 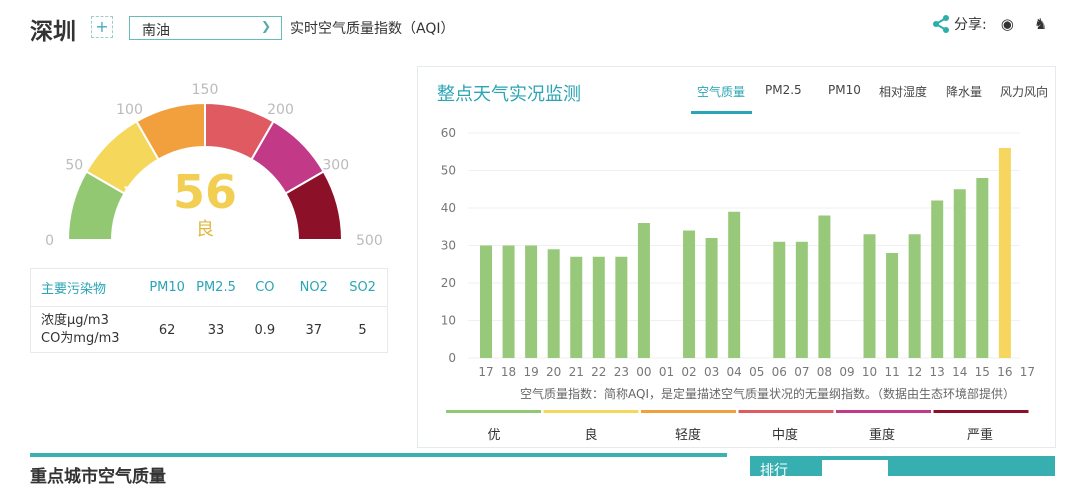 I want to click on y-tick-label: 10, so click(x=448, y=321).